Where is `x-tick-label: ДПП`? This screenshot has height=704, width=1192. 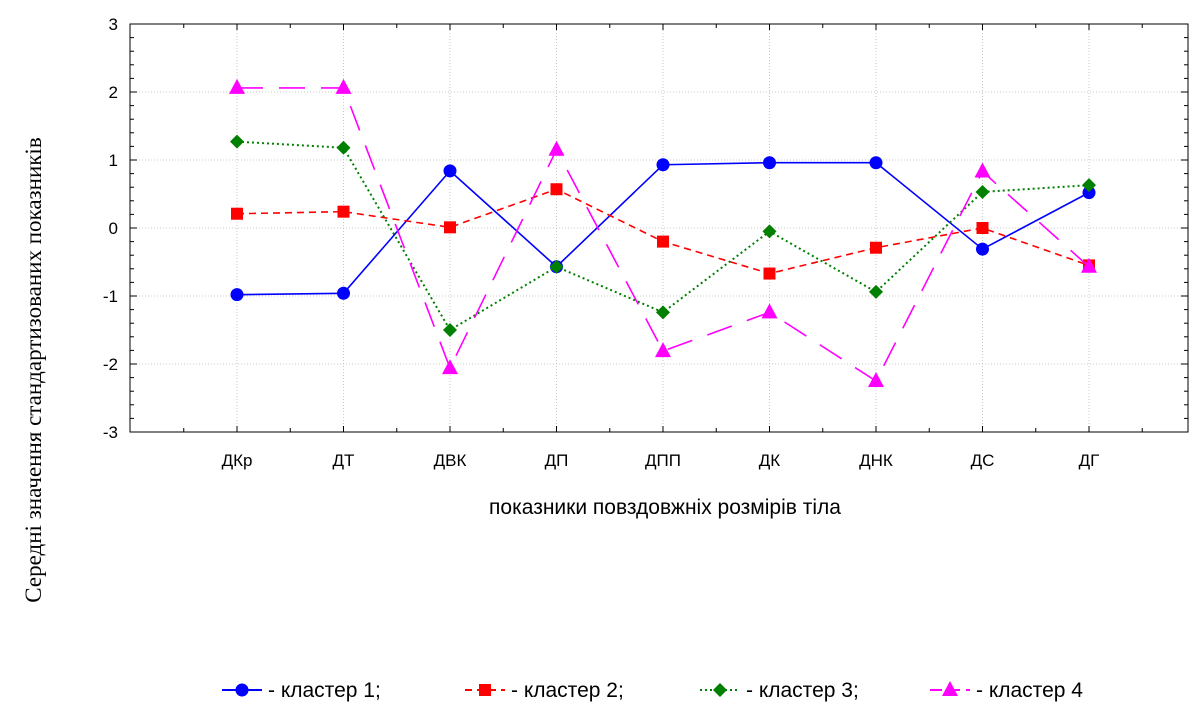 x-tick-label: ДПП is located at coordinates (663, 460).